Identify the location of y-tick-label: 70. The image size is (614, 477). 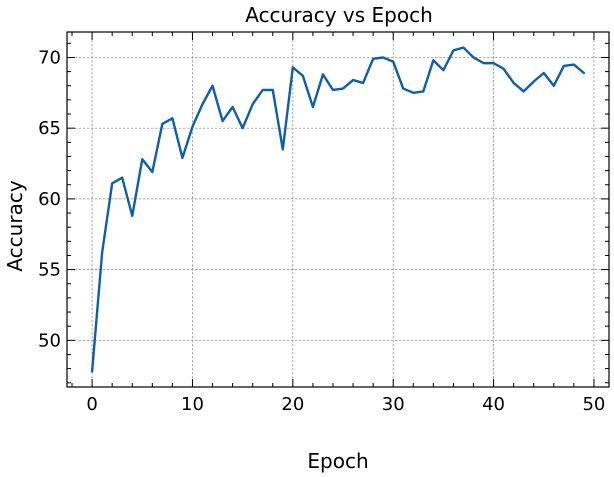
(49, 57).